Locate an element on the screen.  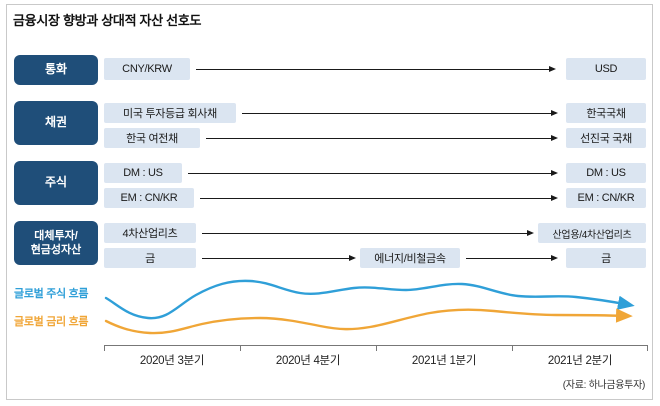
asset-box-left: CNY/KRW is located at coordinates (147, 69).